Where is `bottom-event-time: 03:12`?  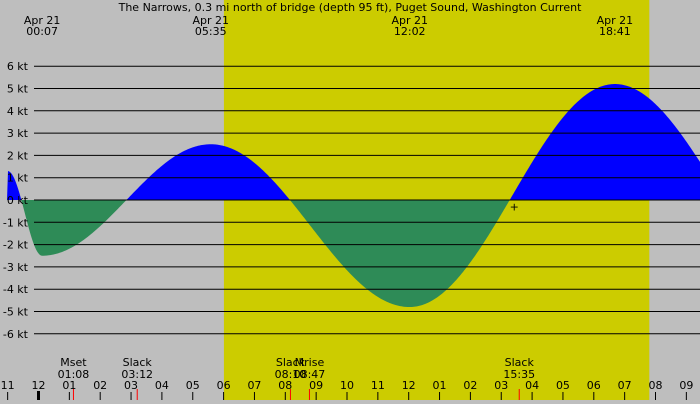
bottom-event-time: 03:12 is located at coordinates (137, 374).